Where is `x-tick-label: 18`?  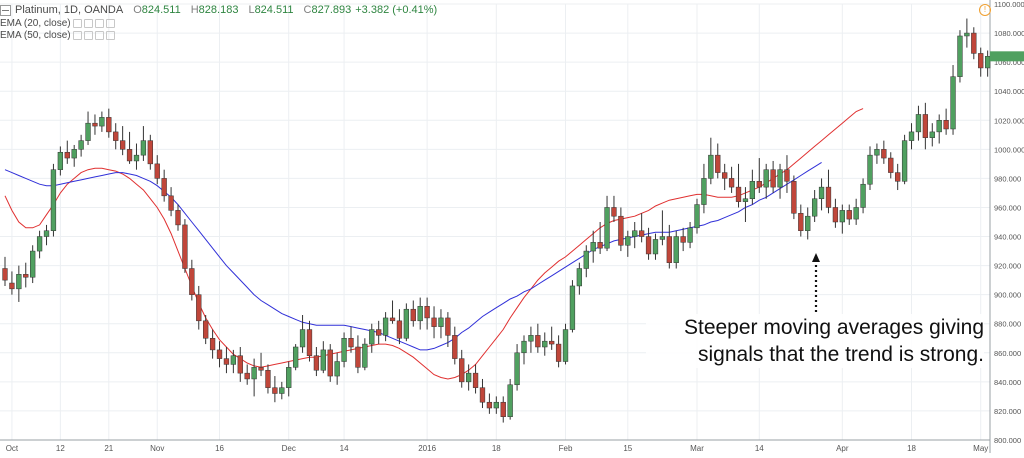
x-tick-label: 18 is located at coordinates (911, 448).